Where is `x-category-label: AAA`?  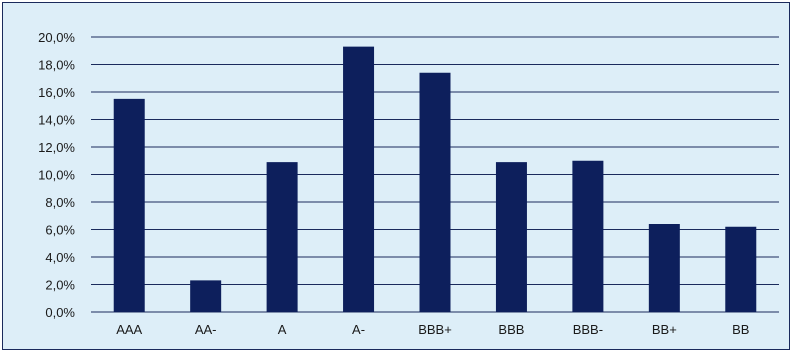
x-category-label: AAA is located at coordinates (129, 329).